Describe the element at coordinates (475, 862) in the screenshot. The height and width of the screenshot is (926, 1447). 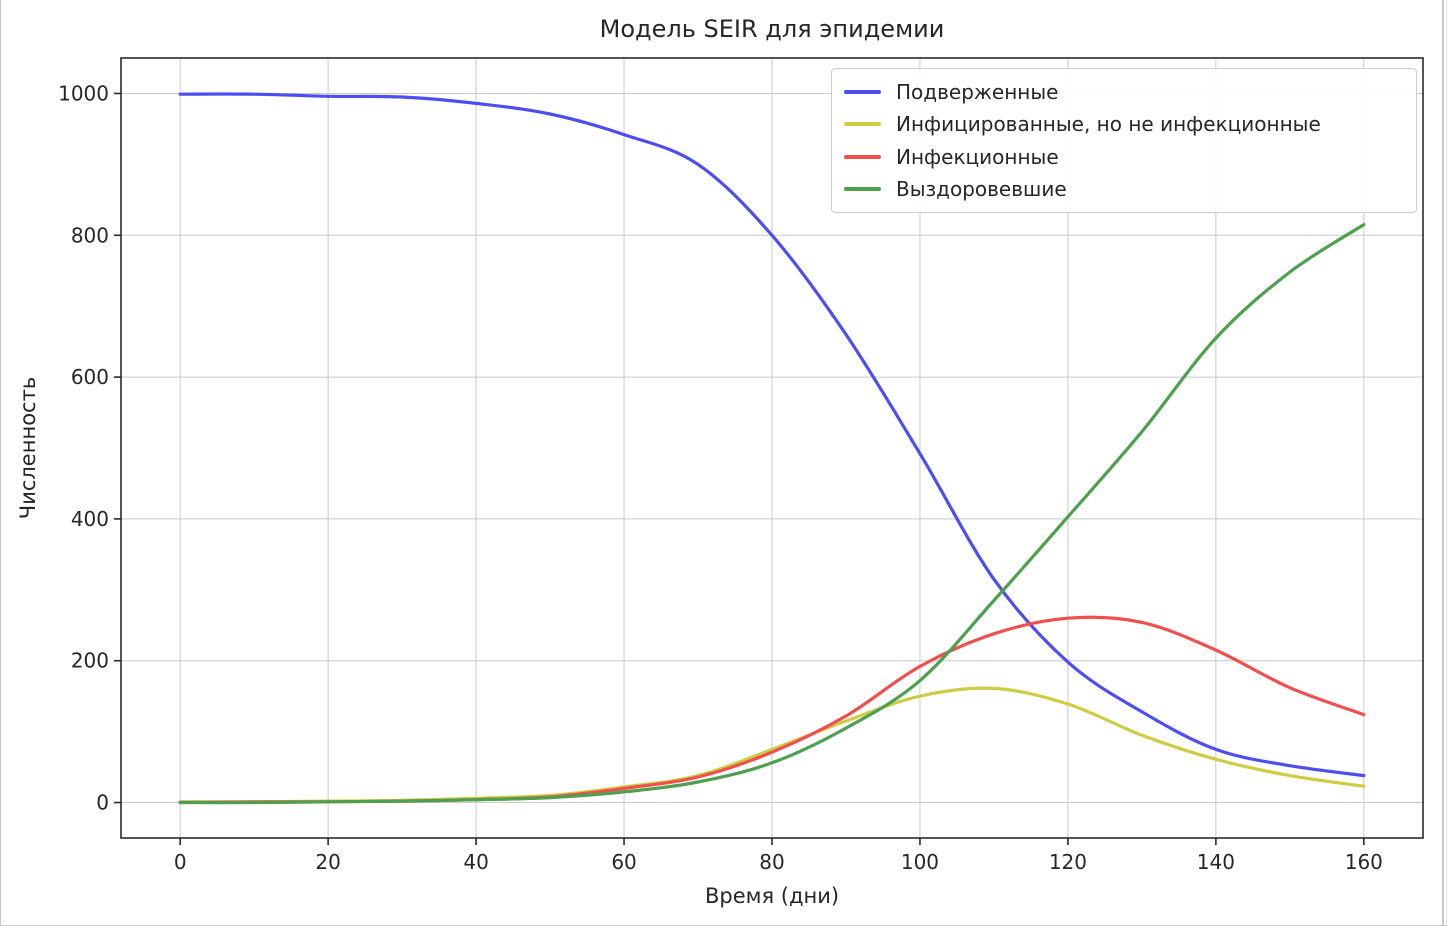
I see `x-tick-label: 40` at that location.